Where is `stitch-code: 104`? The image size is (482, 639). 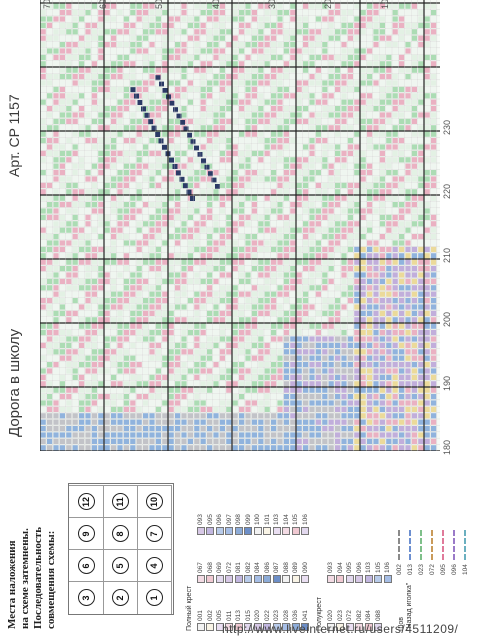 stitch-code: 104 is located at coordinates (465, 569).